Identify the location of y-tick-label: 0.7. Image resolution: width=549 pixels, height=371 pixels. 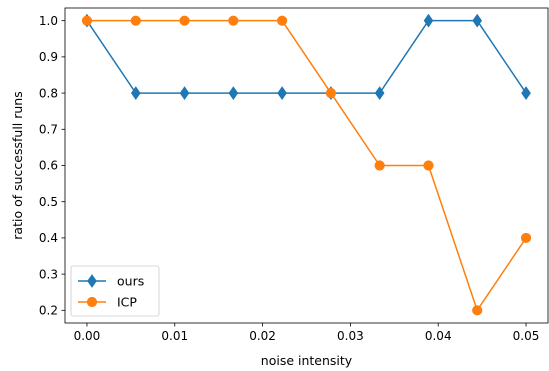
(48, 129).